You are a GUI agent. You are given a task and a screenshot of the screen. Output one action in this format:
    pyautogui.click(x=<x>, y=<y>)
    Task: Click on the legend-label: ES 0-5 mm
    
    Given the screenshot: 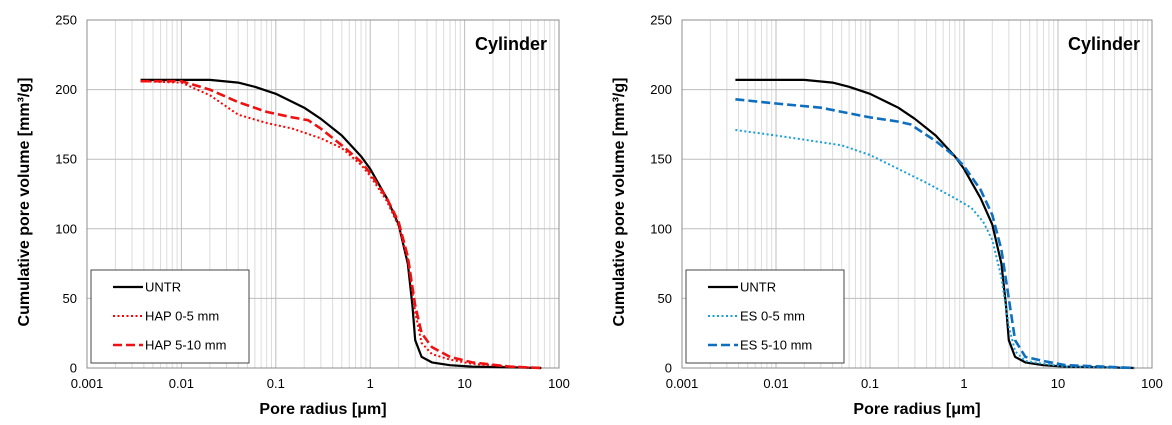 What is the action you would take?
    pyautogui.click(x=772, y=316)
    